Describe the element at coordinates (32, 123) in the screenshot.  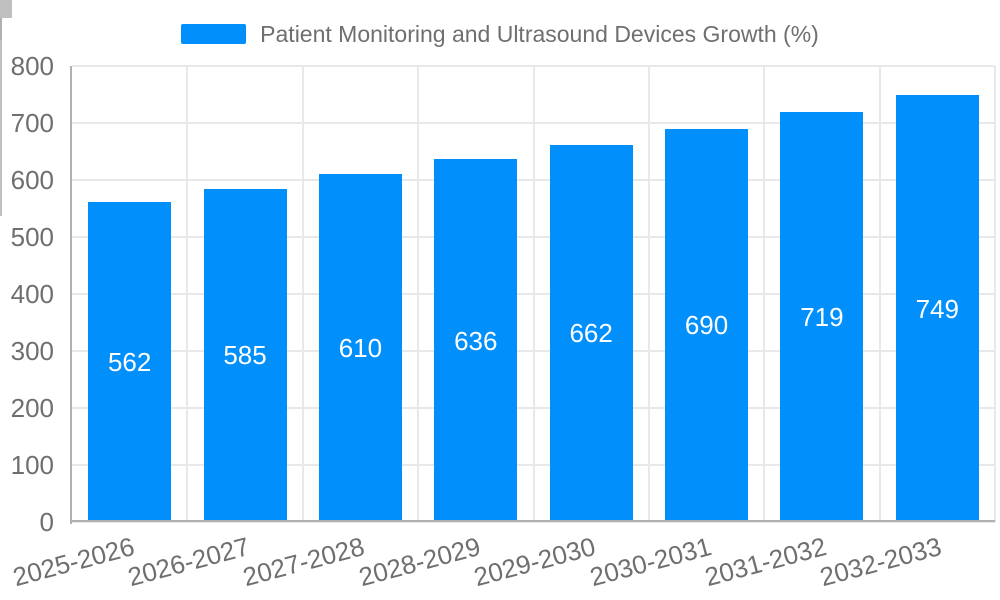
I see `y-axis-label: 700` at that location.